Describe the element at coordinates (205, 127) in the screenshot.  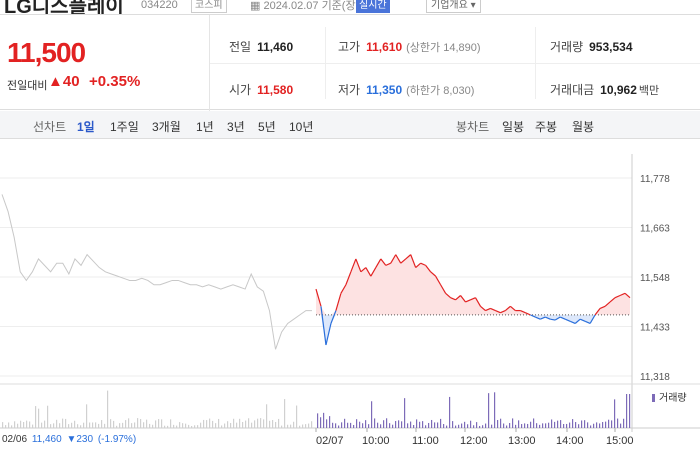
I see `period-1y: 1년` at that location.